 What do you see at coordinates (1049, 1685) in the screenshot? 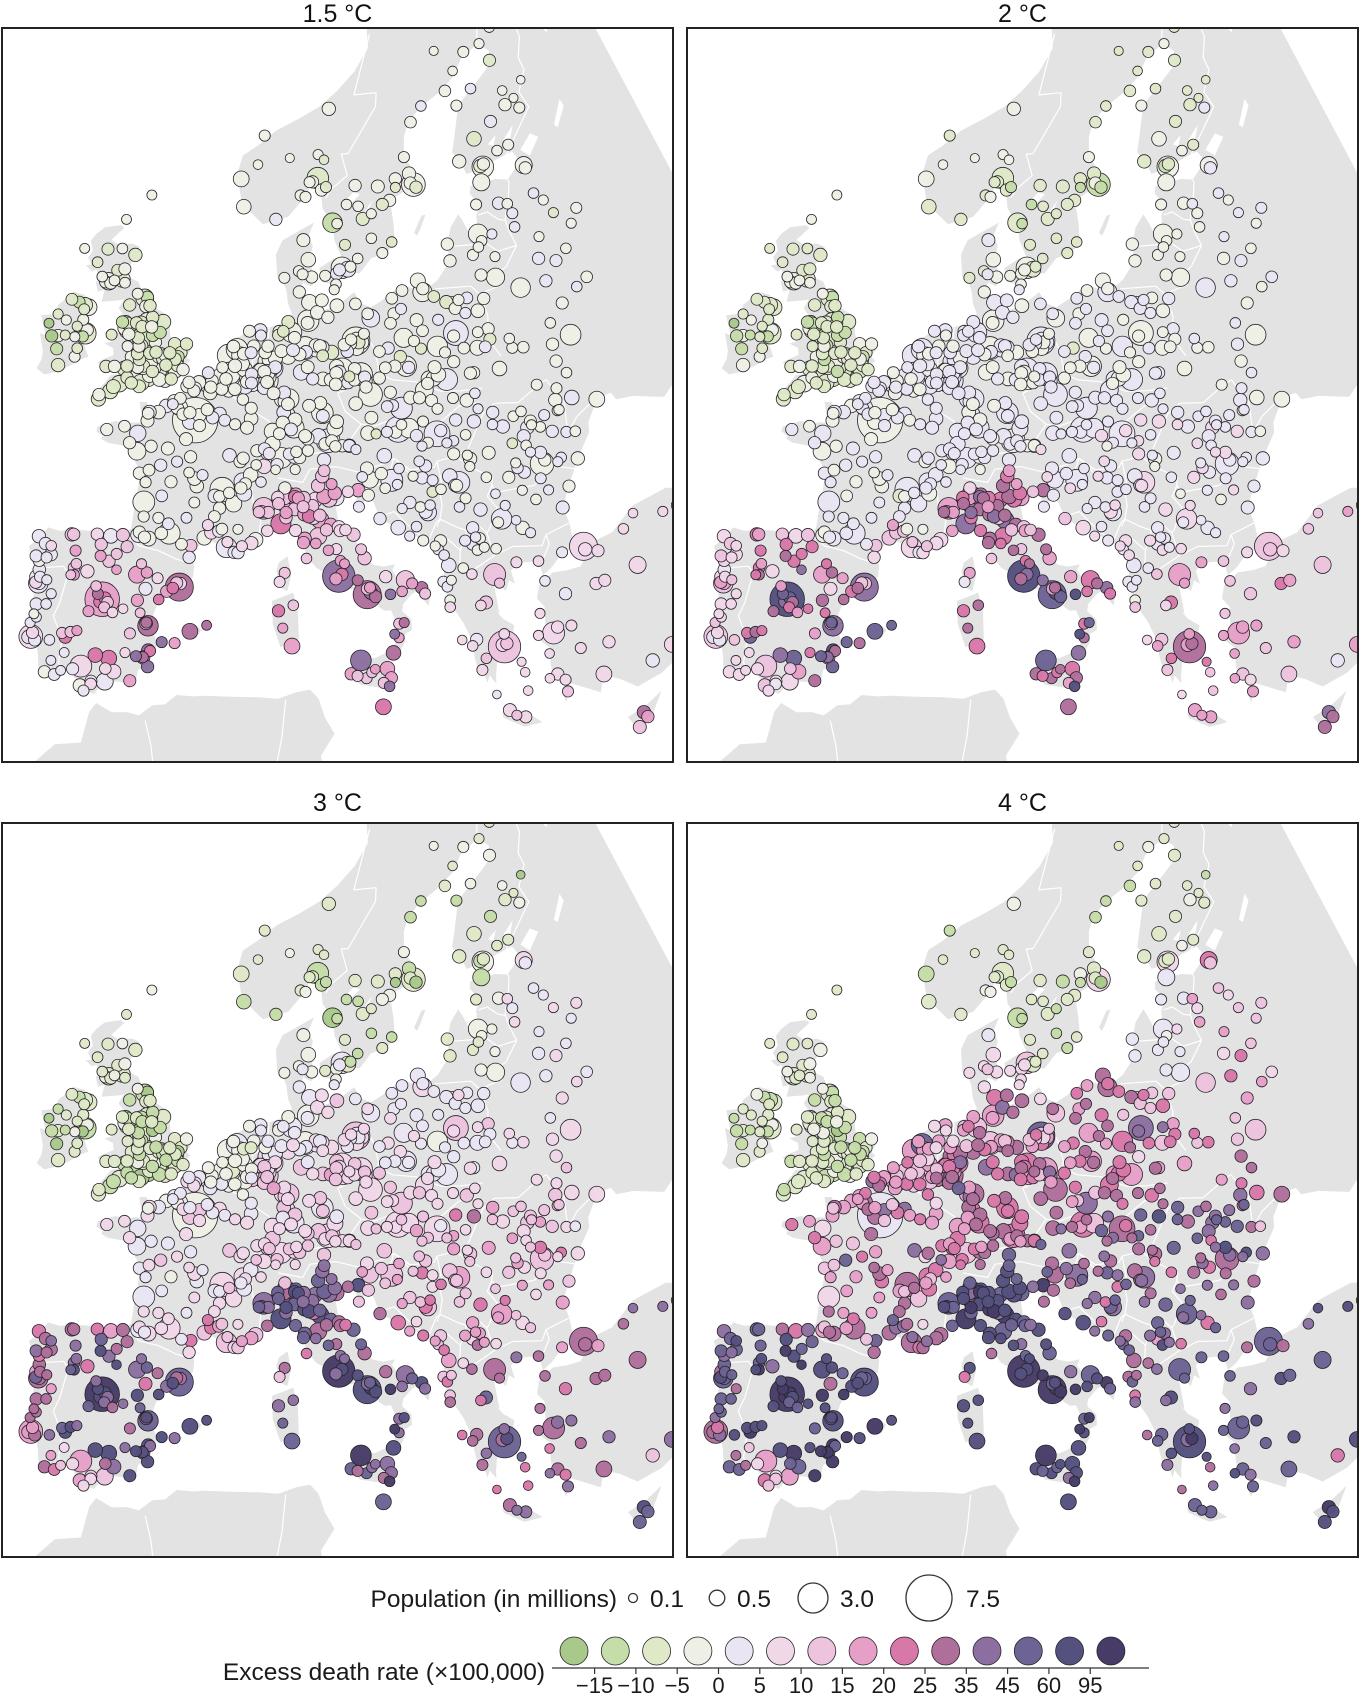
I see `svg-text: 60` at bounding box center [1049, 1685].